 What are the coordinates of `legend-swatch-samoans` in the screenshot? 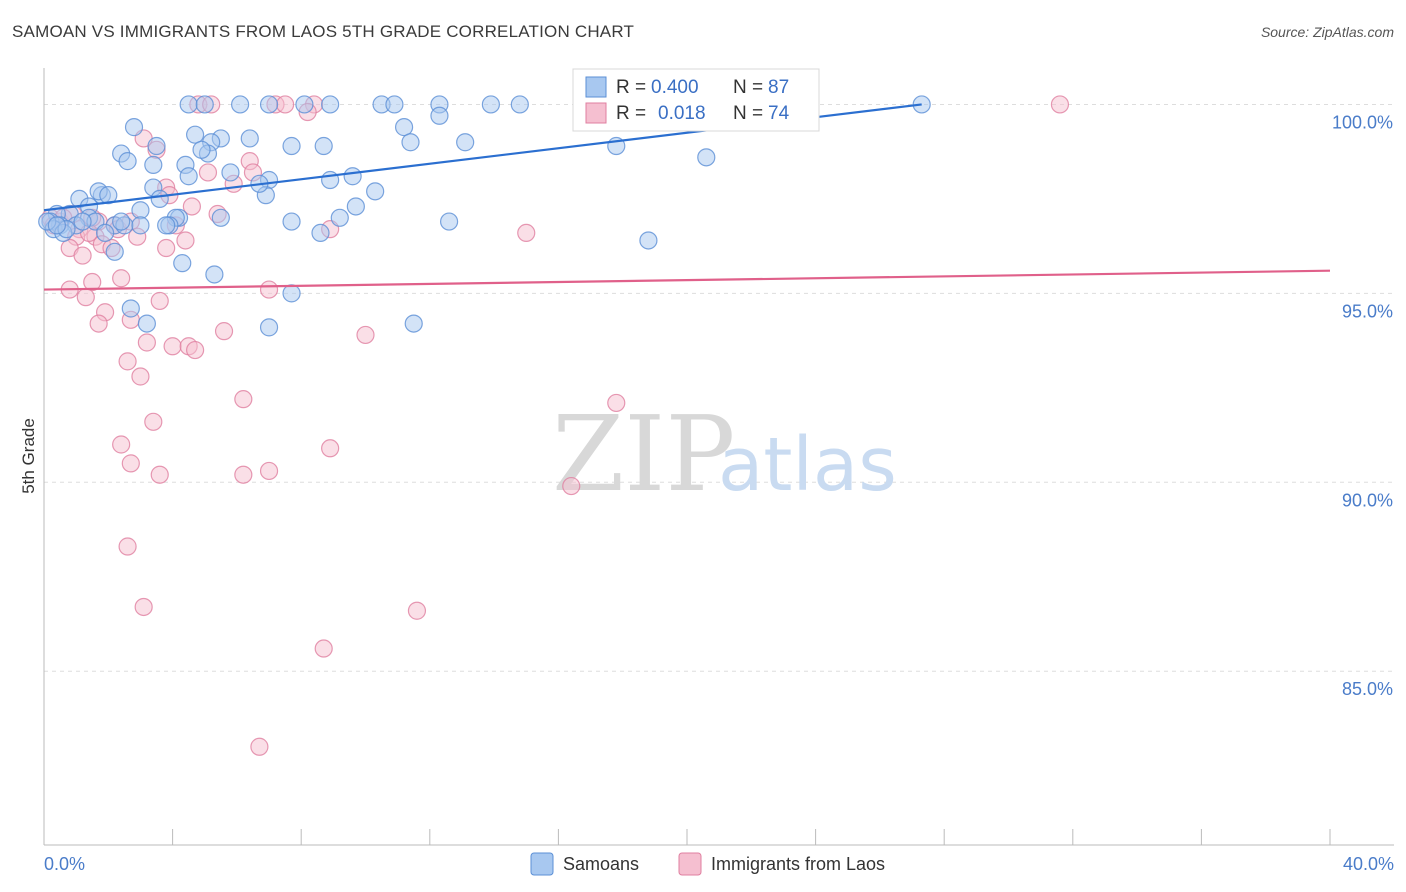 It's located at (542, 864).